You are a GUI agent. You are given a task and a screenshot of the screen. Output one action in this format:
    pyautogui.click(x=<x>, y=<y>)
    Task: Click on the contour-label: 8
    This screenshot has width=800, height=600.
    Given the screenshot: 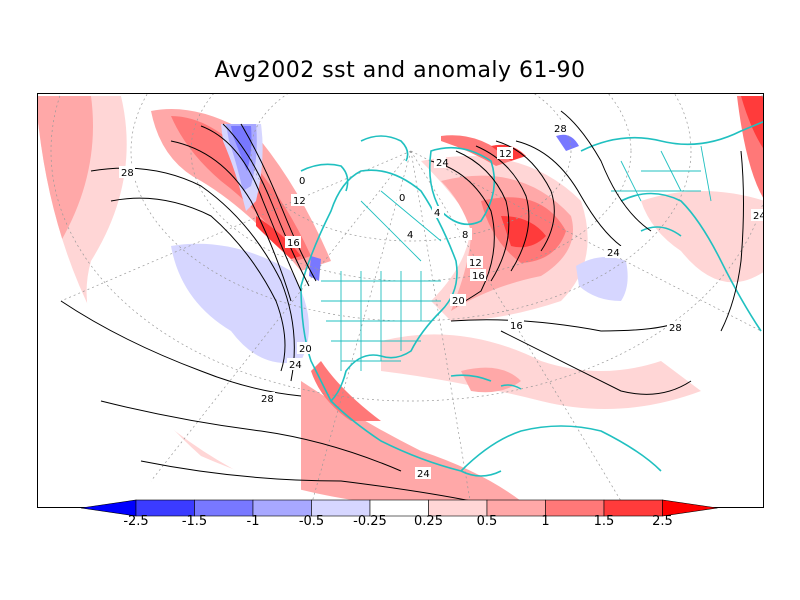 What is the action you would take?
    pyautogui.click(x=465, y=235)
    